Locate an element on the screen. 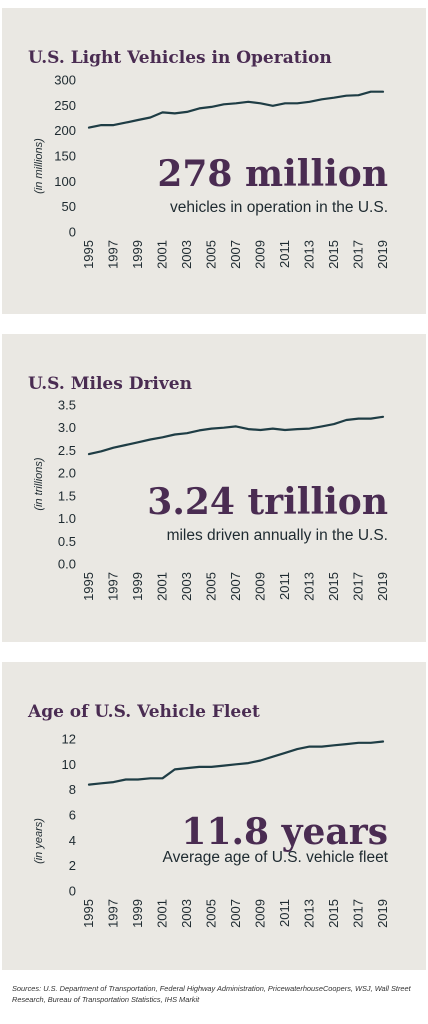  y-axis-label: (in years) is located at coordinates (39, 841).